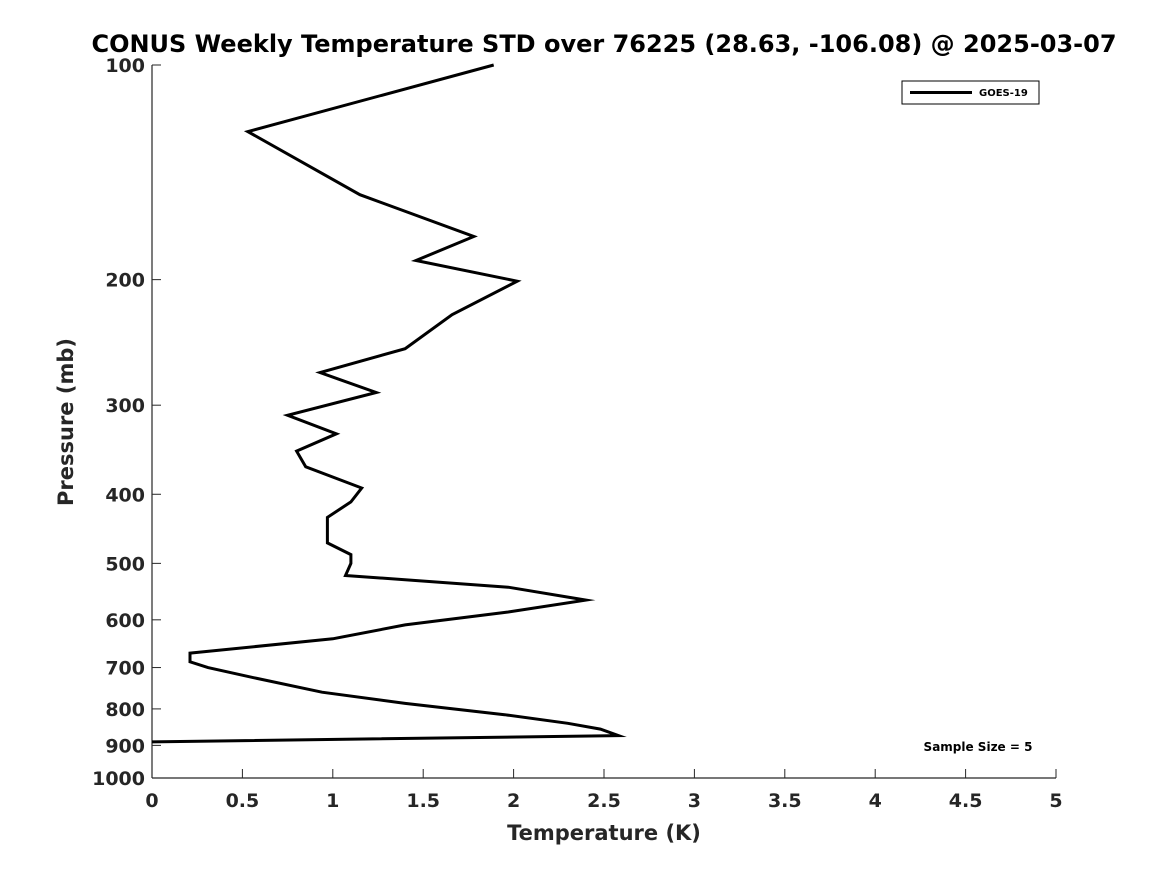  What do you see at coordinates (125, 621) in the screenshot?
I see `y-tick-label: 600` at bounding box center [125, 621].